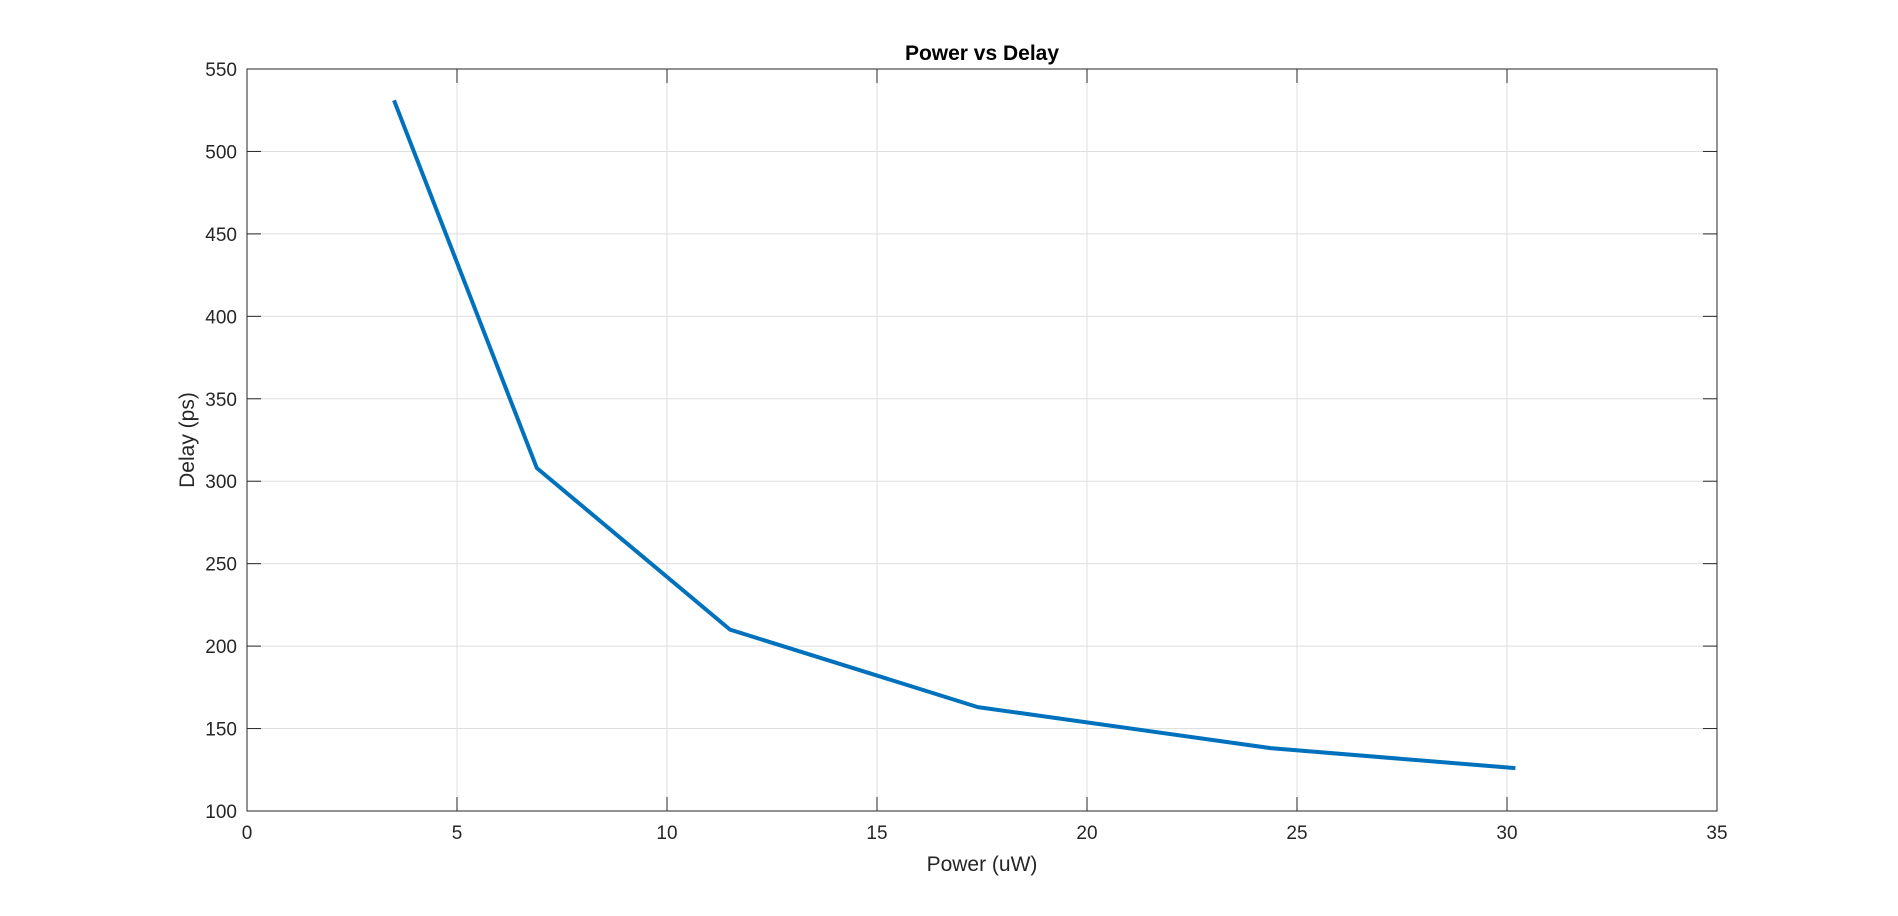 Image resolution: width=1898 pixels, height=916 pixels. What do you see at coordinates (982, 864) in the screenshot?
I see `x-axis-label: Power (uW)` at bounding box center [982, 864].